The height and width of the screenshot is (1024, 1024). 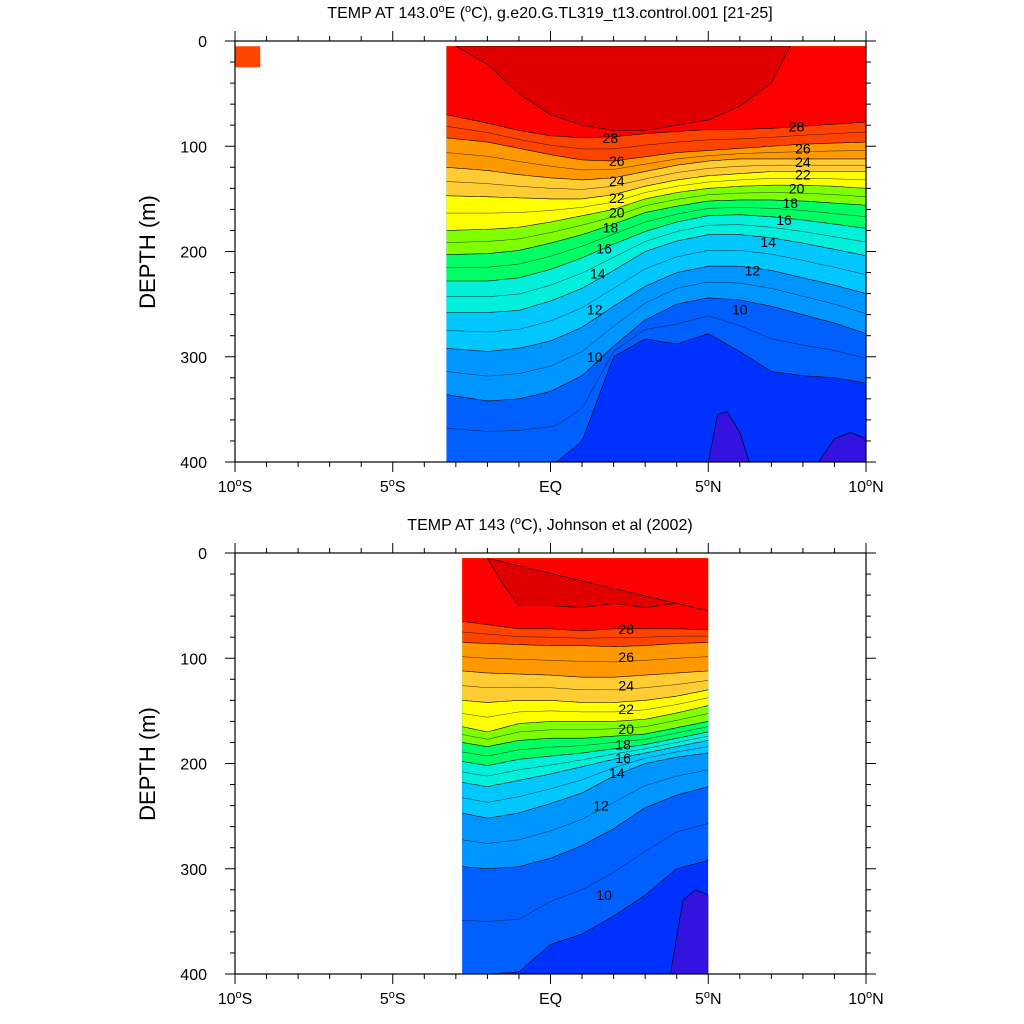 What do you see at coordinates (193, 765) in the screenshot?
I see `y-tick-label: 200` at bounding box center [193, 765].